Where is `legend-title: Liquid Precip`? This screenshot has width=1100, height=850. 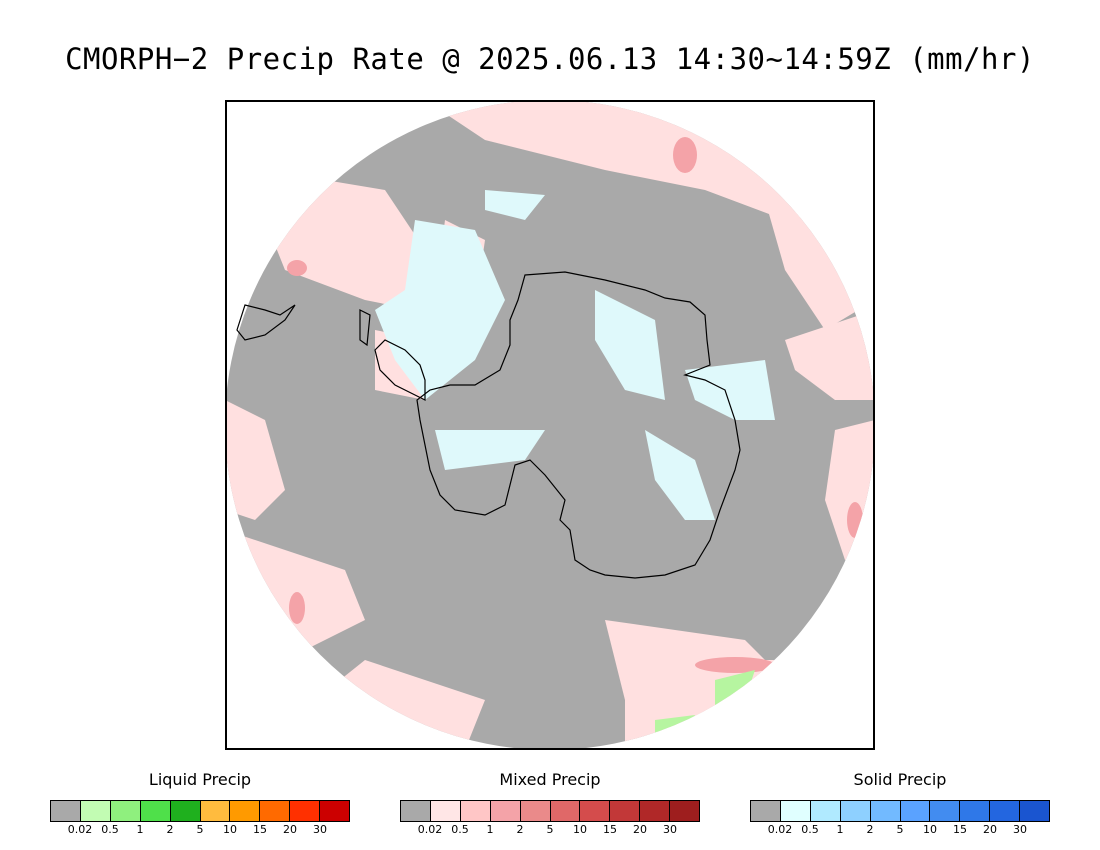
legend-title: Liquid Precip is located at coordinates (200, 779).